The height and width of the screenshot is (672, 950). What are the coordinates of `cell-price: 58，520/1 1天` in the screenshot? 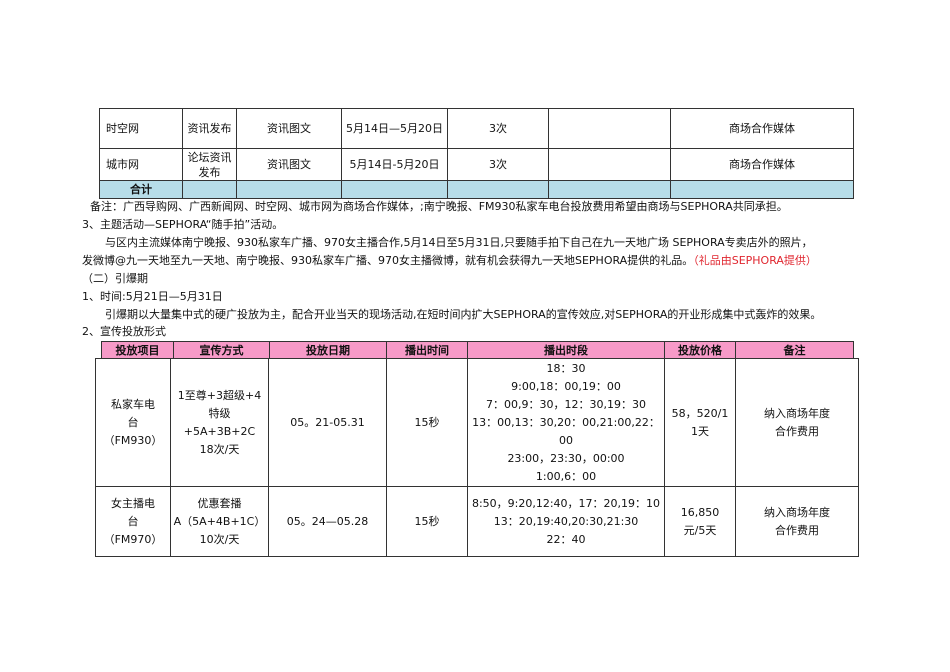 It's located at (700, 422).